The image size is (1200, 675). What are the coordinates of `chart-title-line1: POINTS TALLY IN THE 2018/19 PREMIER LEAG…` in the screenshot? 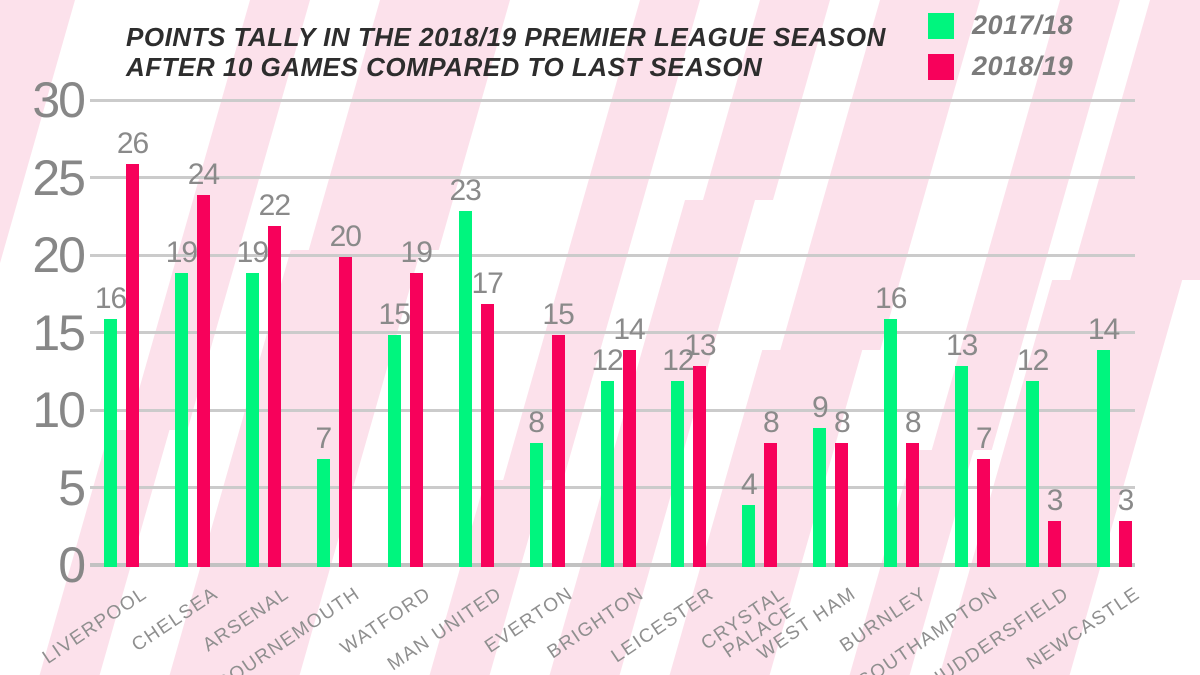 It's located at (506, 37).